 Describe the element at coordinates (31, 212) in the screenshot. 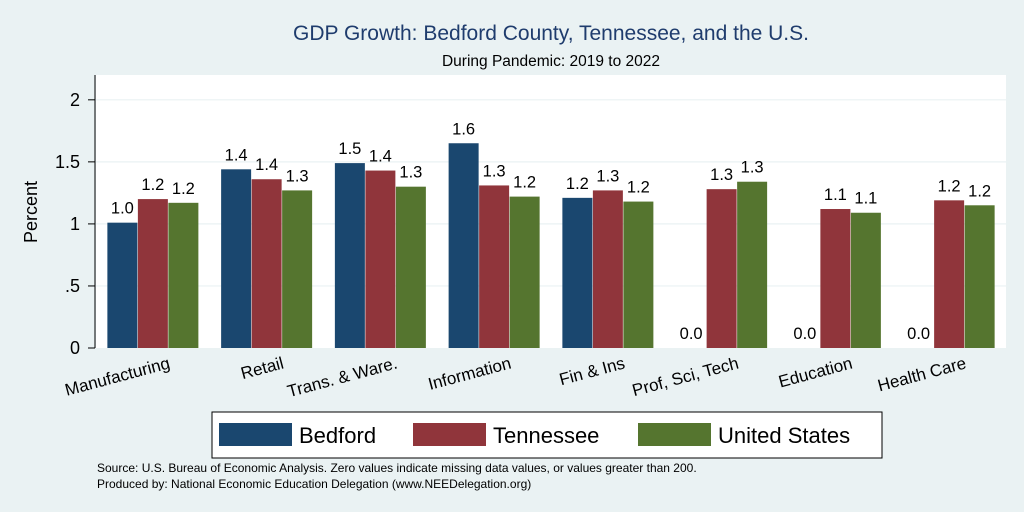

I see `y-axis-label: Percent` at that location.